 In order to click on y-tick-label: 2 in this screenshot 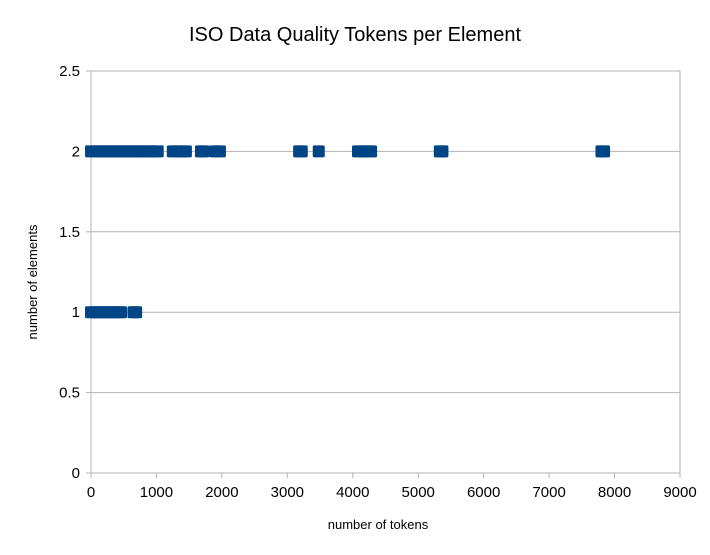, I will do `click(76, 151)`.